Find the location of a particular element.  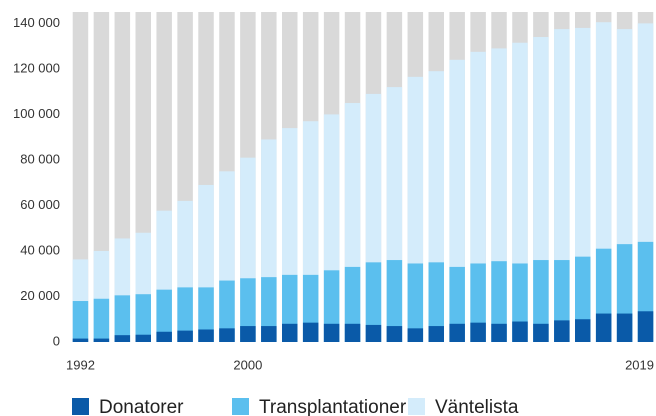

legend-label: Transplantationer is located at coordinates (333, 406).